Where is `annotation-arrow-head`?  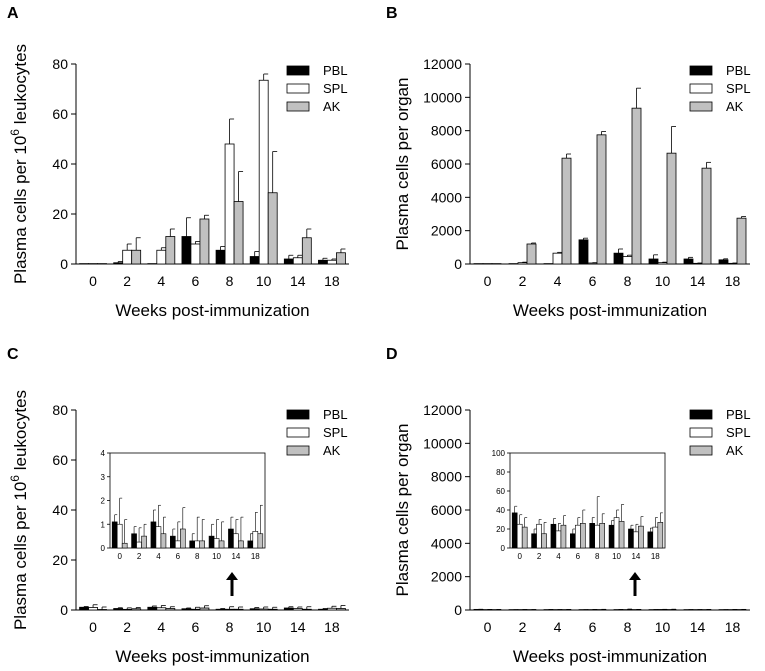
annotation-arrow-head is located at coordinates (232, 576).